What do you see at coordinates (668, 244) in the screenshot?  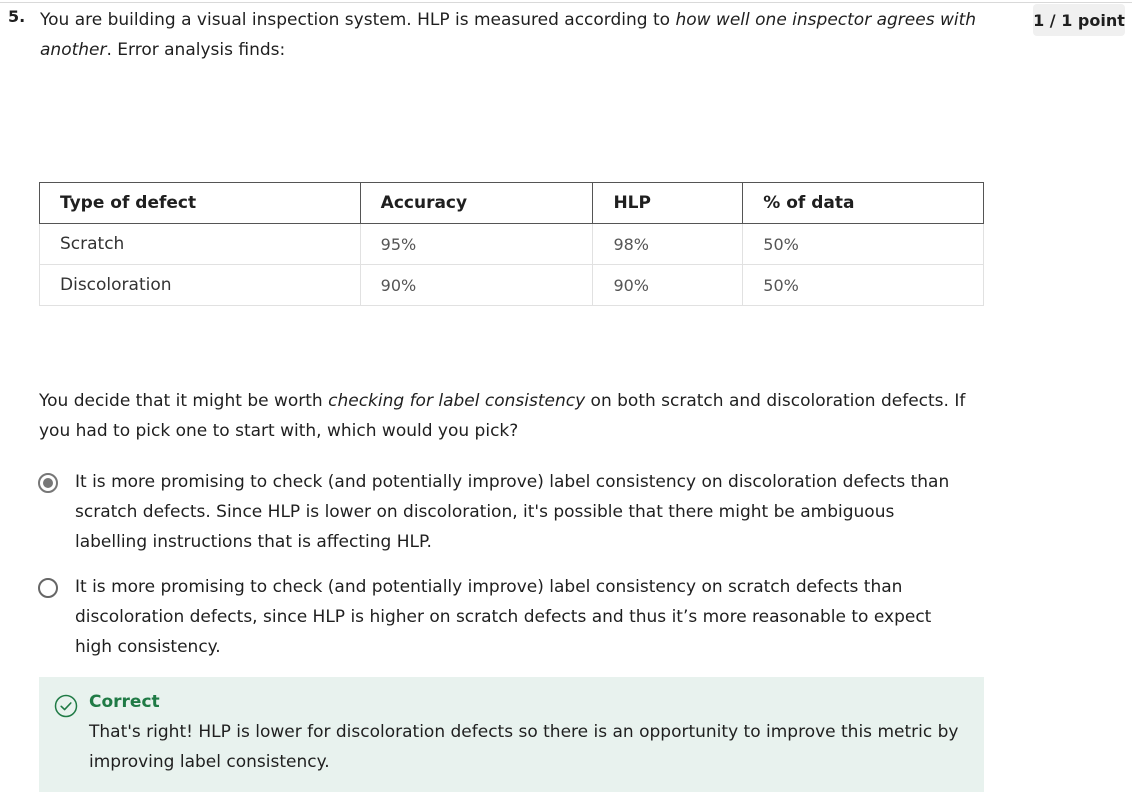 I see `table-cell: 98%` at bounding box center [668, 244].